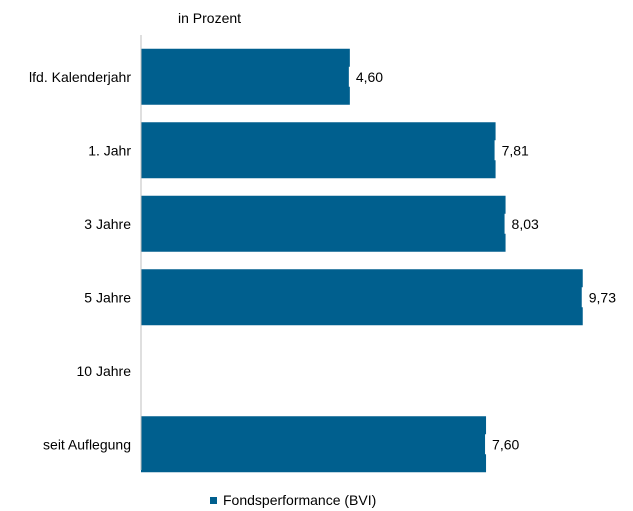  I want to click on legend: Fondsperformance (BVI), so click(293, 500).